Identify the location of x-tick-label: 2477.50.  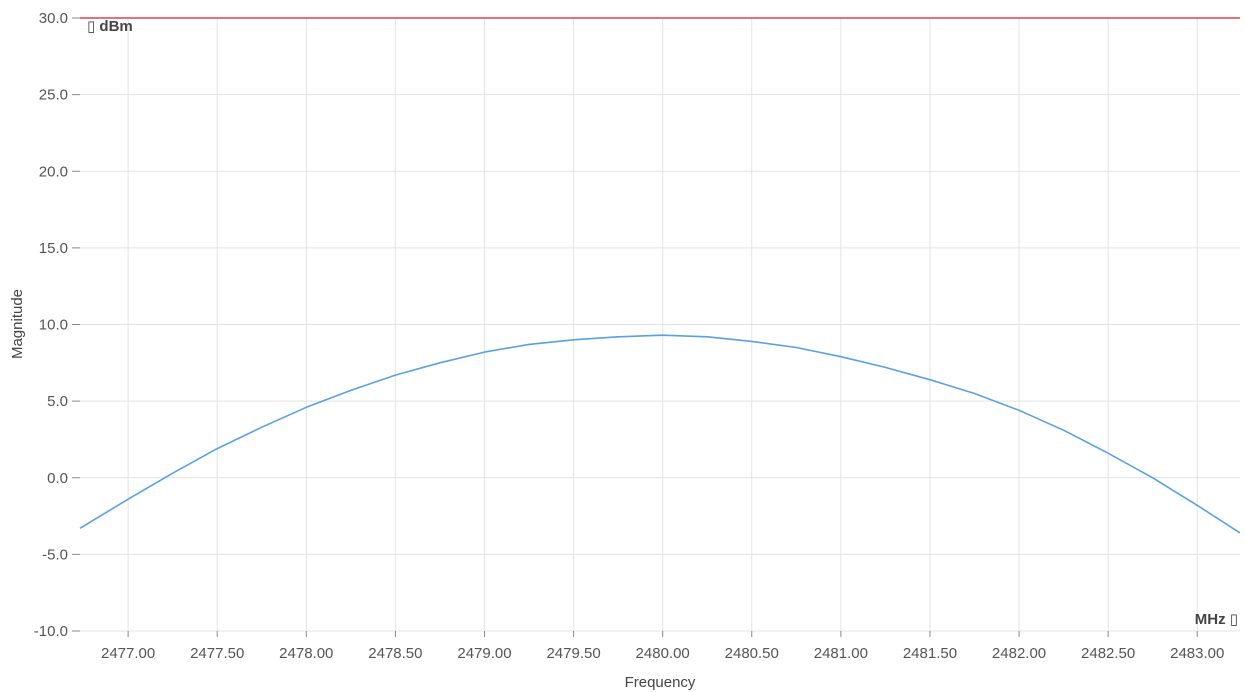
(217, 653).